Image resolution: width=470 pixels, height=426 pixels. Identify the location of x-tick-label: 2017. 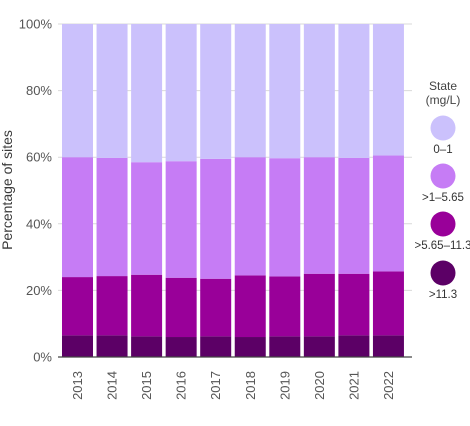
(215, 385).